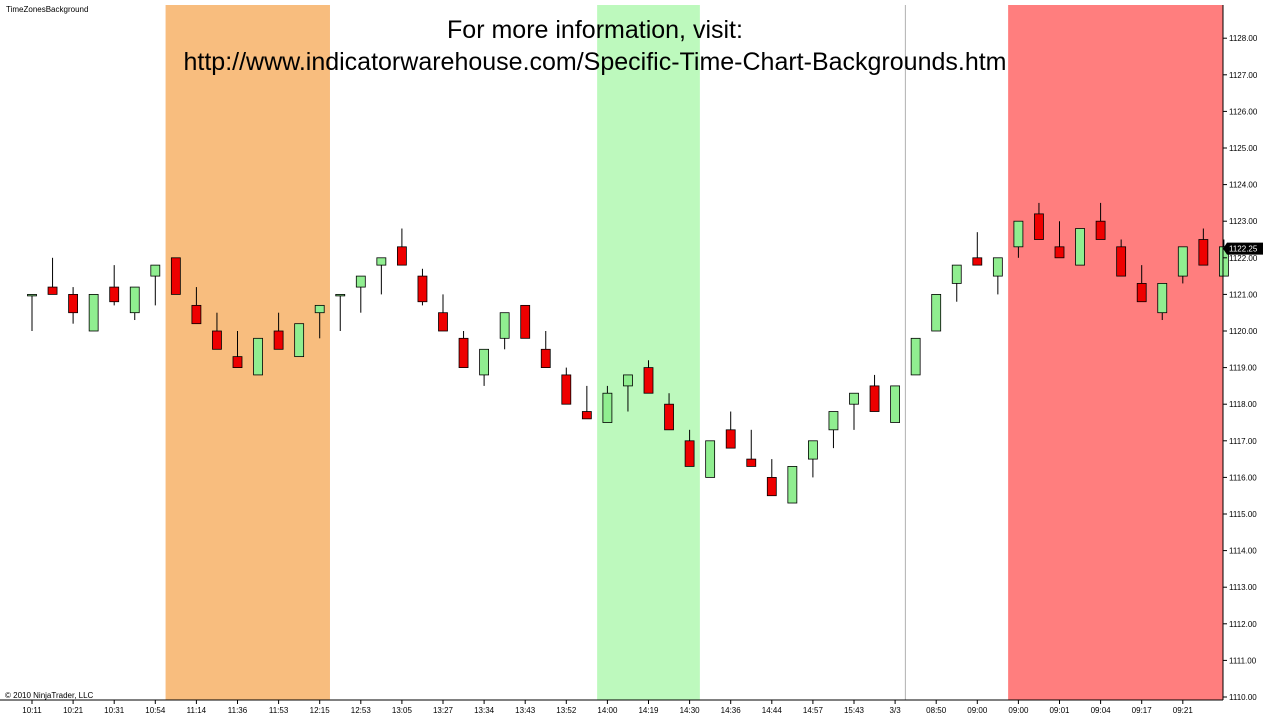  I want to click on y-tick-label: 1124.00, so click(1243, 185).